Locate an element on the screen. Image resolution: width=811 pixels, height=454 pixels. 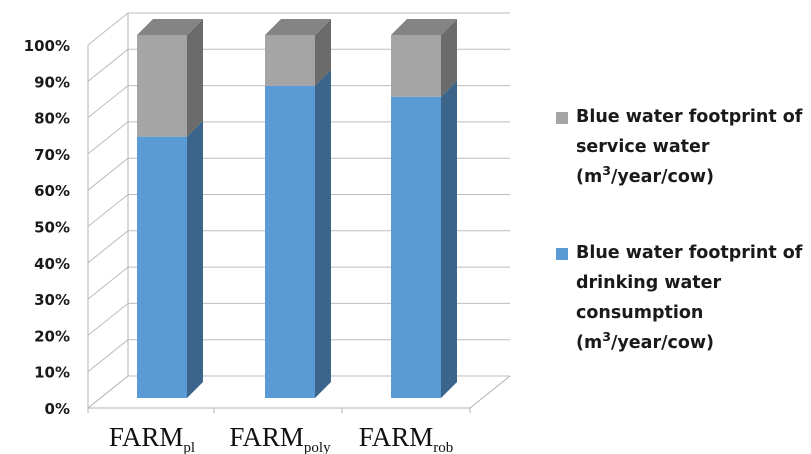
x-category-subscript: rob is located at coordinates (443, 447).